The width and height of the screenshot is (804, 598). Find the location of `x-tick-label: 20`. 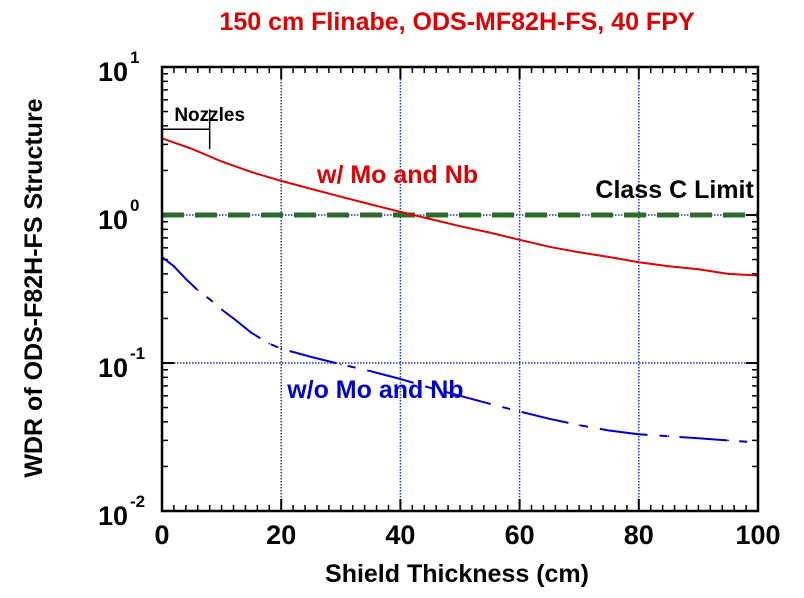

x-tick-label: 20 is located at coordinates (281, 535).